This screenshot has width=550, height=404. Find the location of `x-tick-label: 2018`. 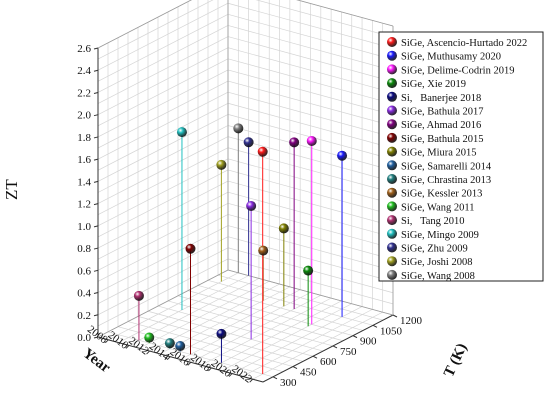

x-tick-label: 2018 is located at coordinates (200, 363).